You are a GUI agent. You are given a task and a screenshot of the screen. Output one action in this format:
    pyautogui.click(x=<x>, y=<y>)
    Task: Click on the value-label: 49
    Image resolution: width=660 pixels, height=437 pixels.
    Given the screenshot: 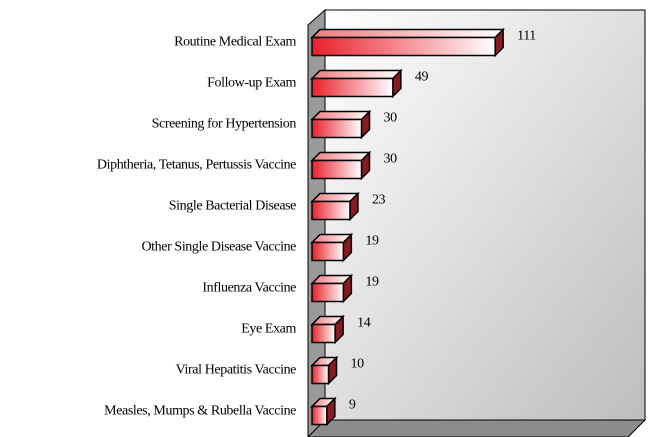 What is the action you would take?
    pyautogui.click(x=422, y=77)
    